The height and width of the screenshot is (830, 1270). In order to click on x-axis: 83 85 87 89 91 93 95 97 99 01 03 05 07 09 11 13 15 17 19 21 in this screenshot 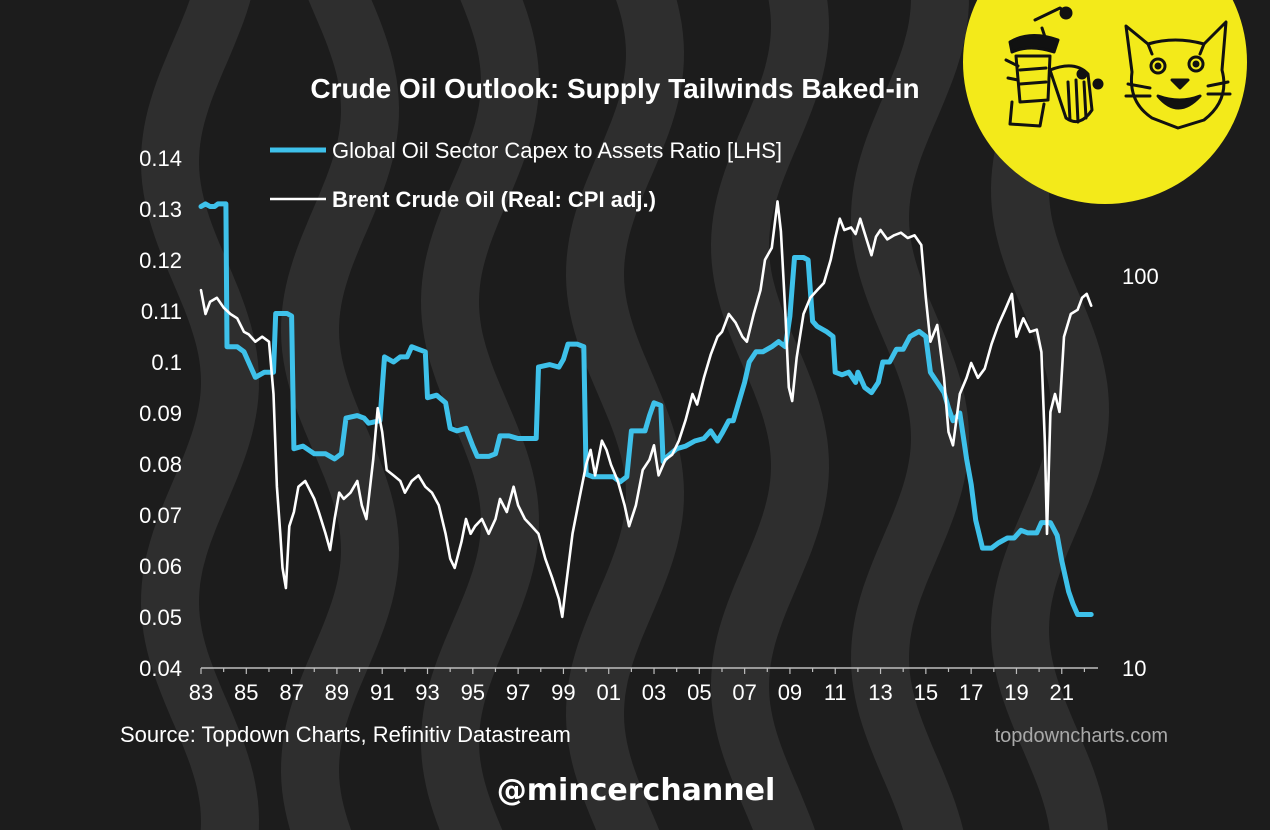, I will do `click(643, 686)`.